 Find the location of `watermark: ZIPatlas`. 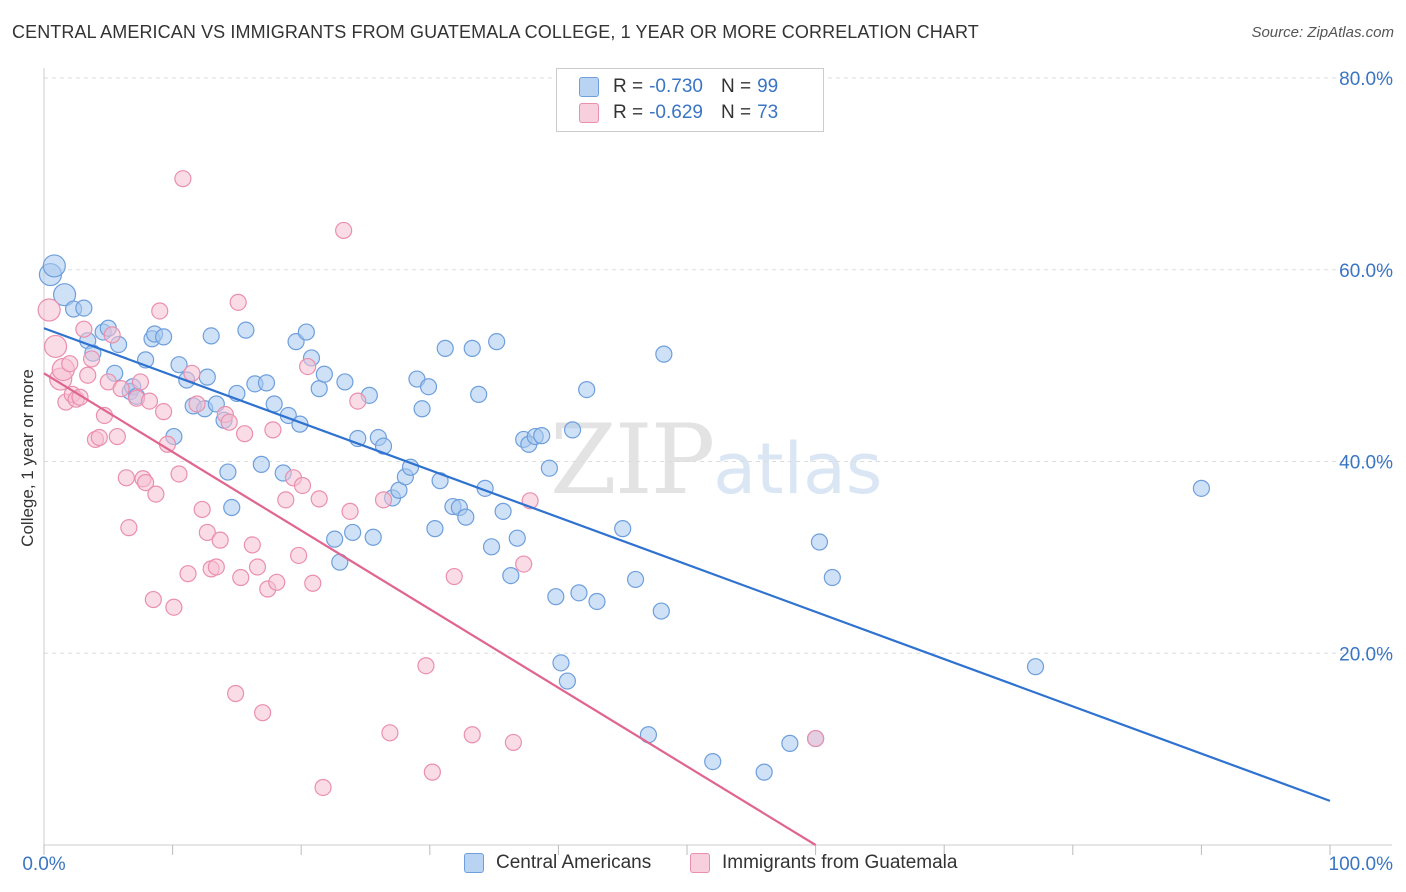

watermark: ZIPatlas is located at coordinates (716, 460).